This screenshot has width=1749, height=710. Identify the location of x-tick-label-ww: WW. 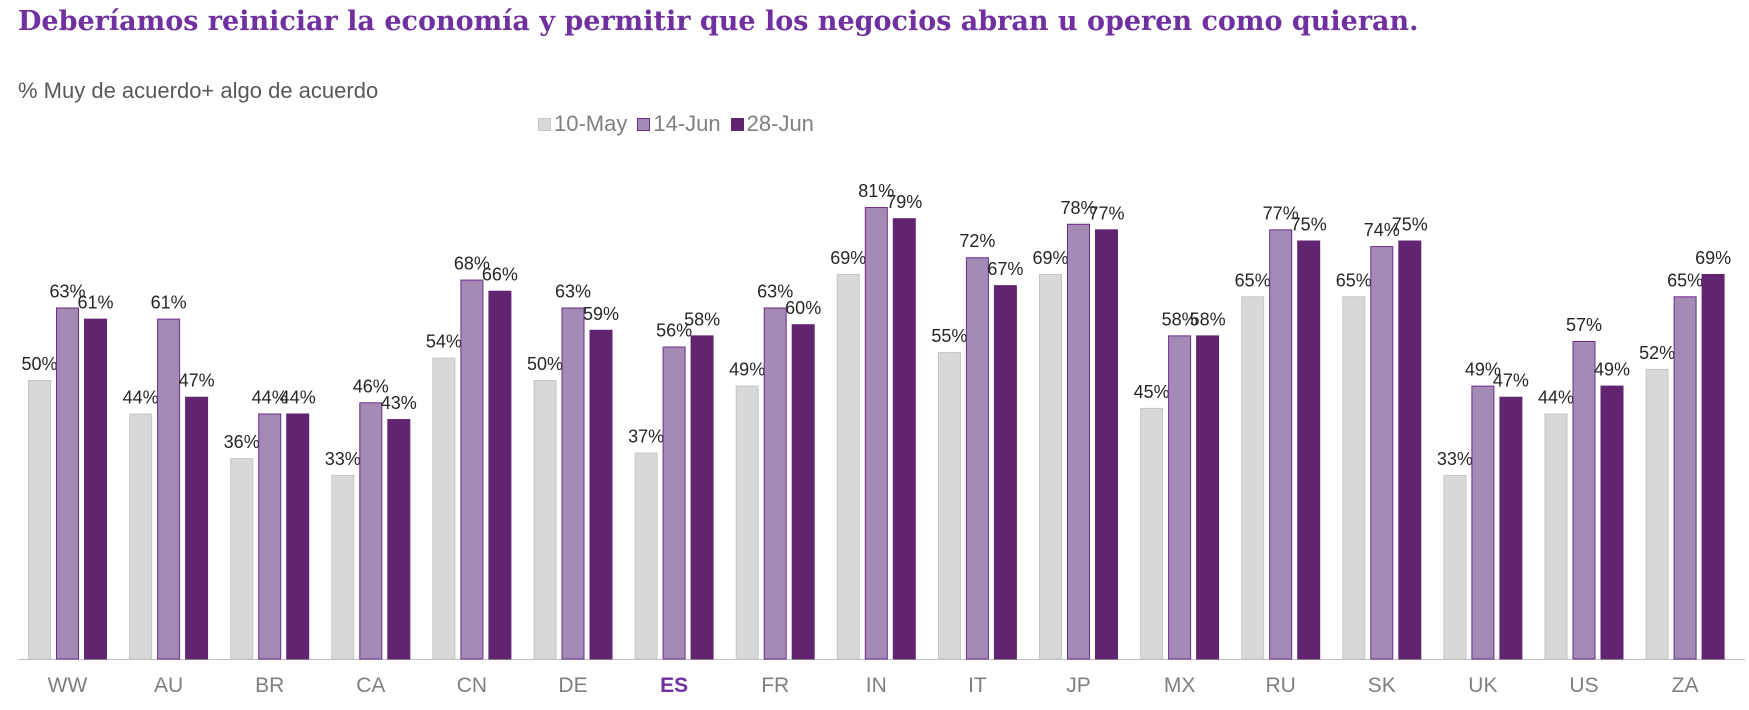
(68, 685).